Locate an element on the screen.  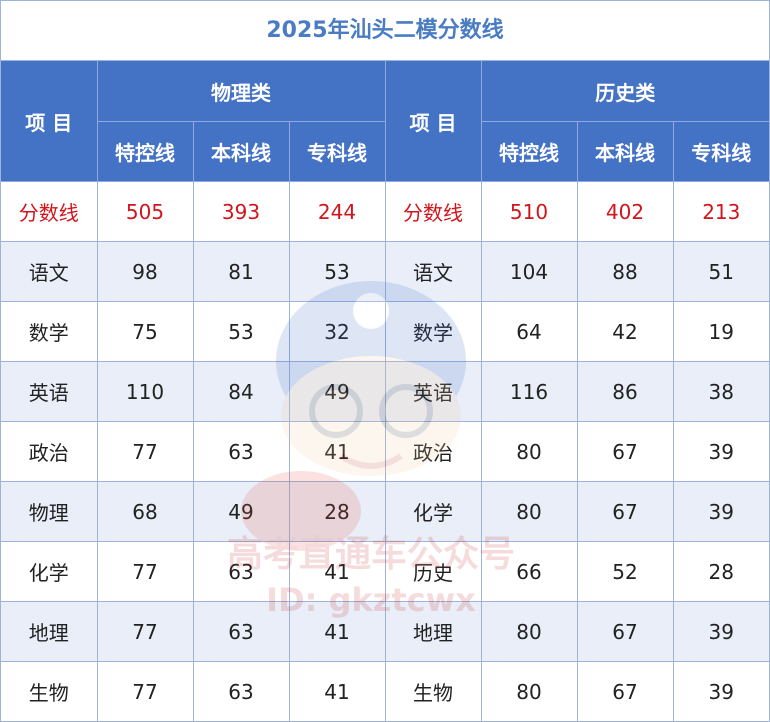
header-history-special: 特控线 is located at coordinates (529, 151).